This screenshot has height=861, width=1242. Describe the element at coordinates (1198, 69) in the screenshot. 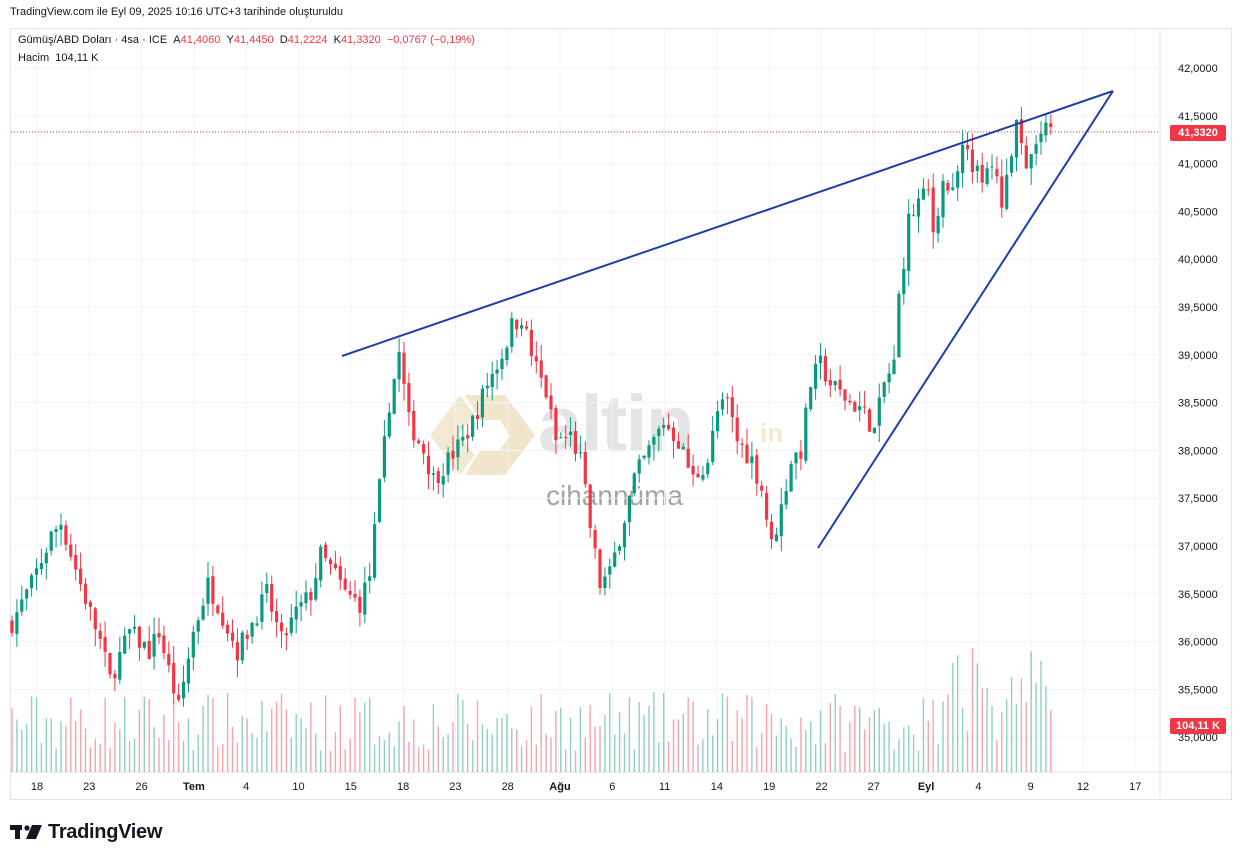

I see `price-tick-label: 42,0000` at that location.